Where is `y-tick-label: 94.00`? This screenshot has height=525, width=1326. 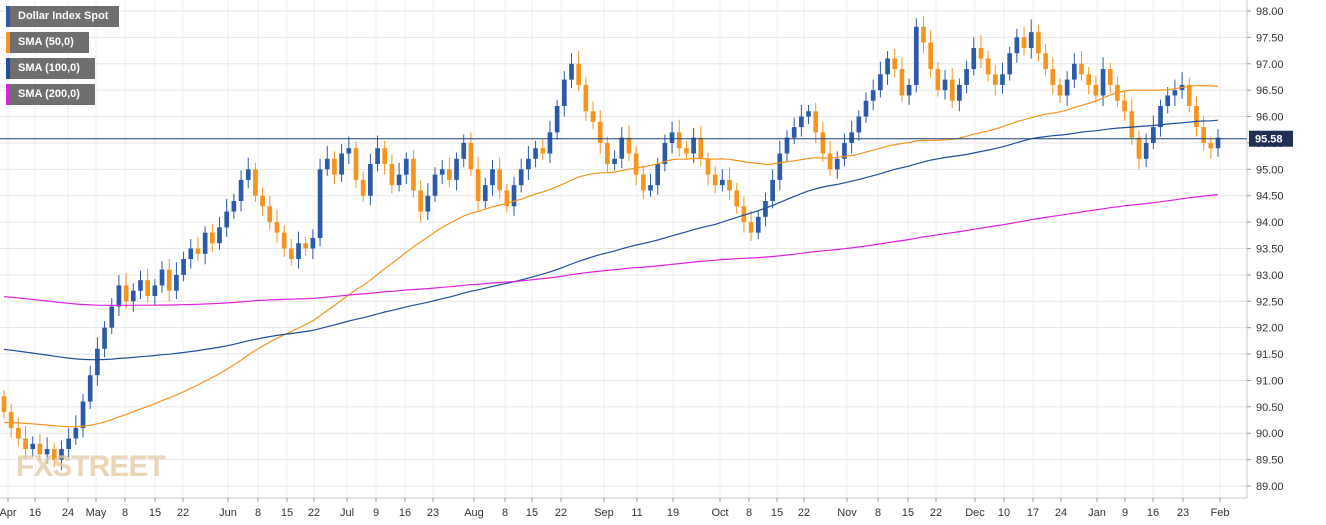 y-tick-label: 94.00 is located at coordinates (1270, 223).